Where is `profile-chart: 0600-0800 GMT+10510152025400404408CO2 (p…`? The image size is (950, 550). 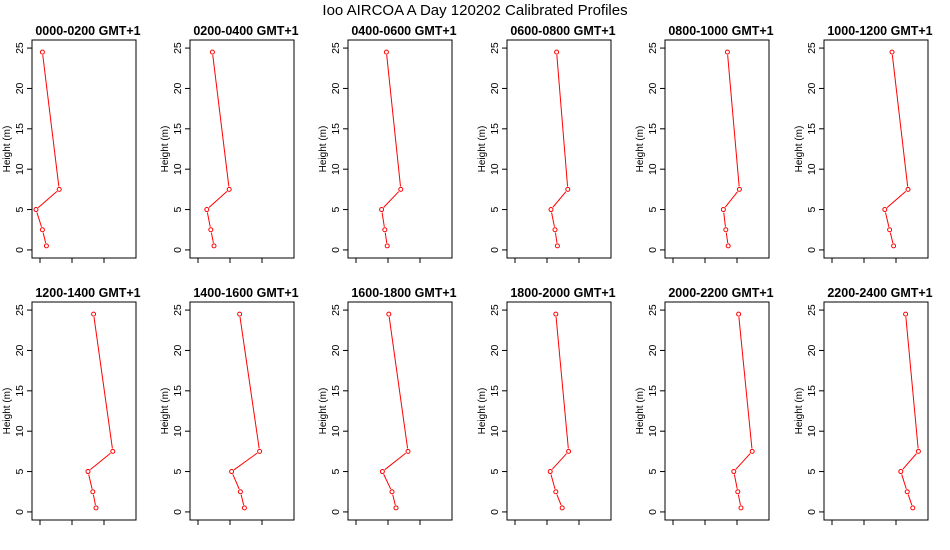 profile-chart: 0600-0800 GMT+10510152025400404408CO2 (p… is located at coordinates (546, 155).